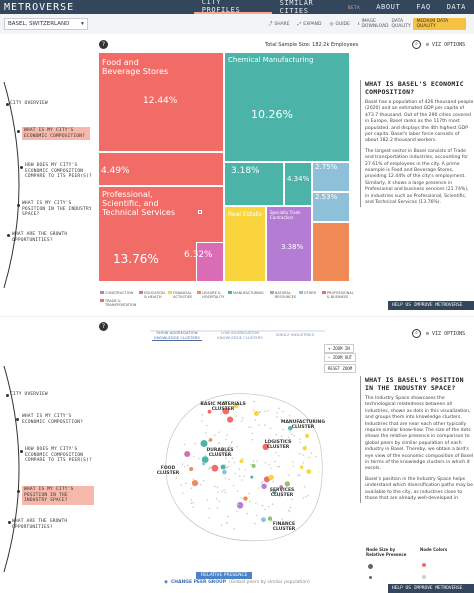 This screenshot has width=474, height=593. I want to click on relative-presence-button: RELATIVE PRESENCE, so click(224, 575).